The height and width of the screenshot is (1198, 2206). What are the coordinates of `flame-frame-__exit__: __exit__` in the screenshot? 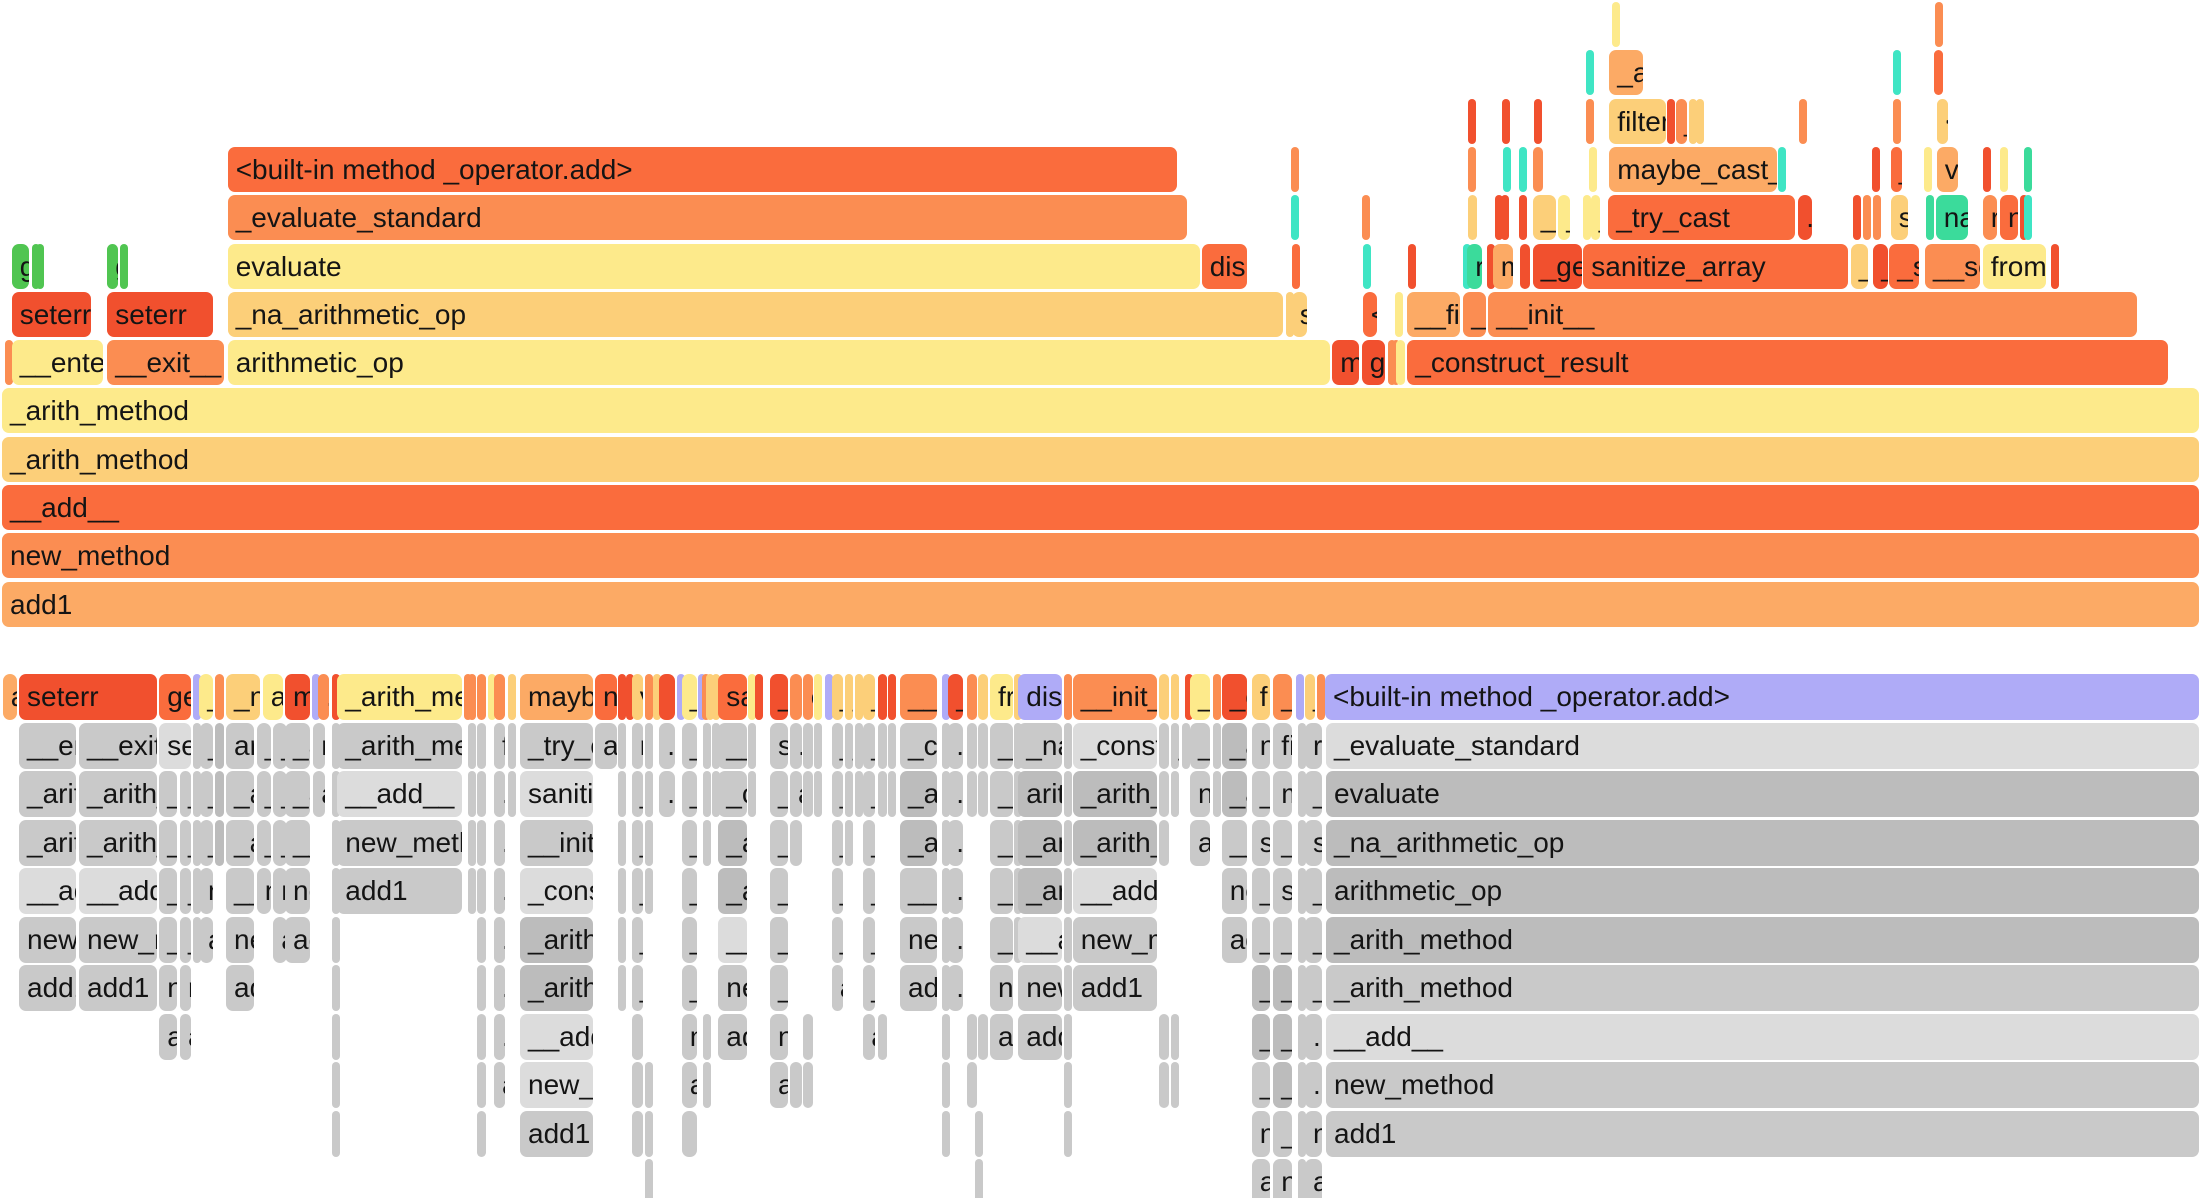 It's located at (118, 745).